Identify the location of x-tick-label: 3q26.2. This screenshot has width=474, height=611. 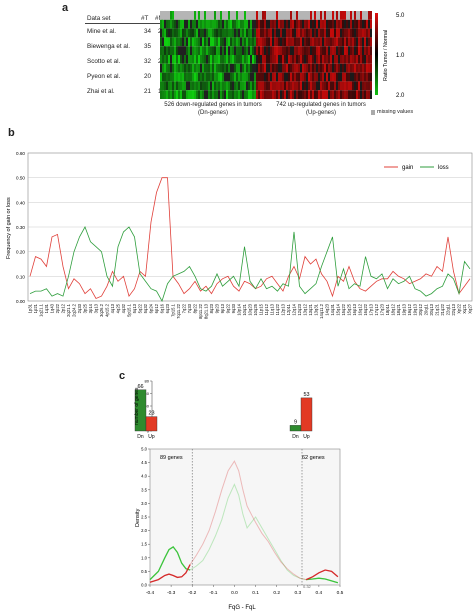
(101, 309).